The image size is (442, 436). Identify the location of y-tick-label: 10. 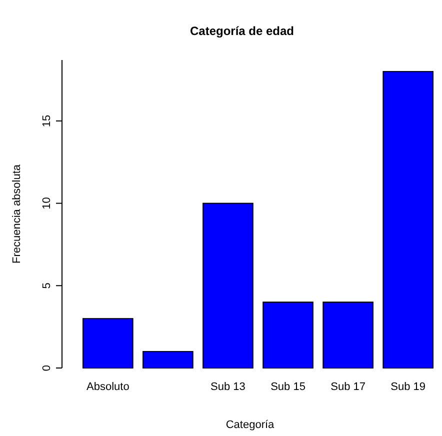
(47, 203).